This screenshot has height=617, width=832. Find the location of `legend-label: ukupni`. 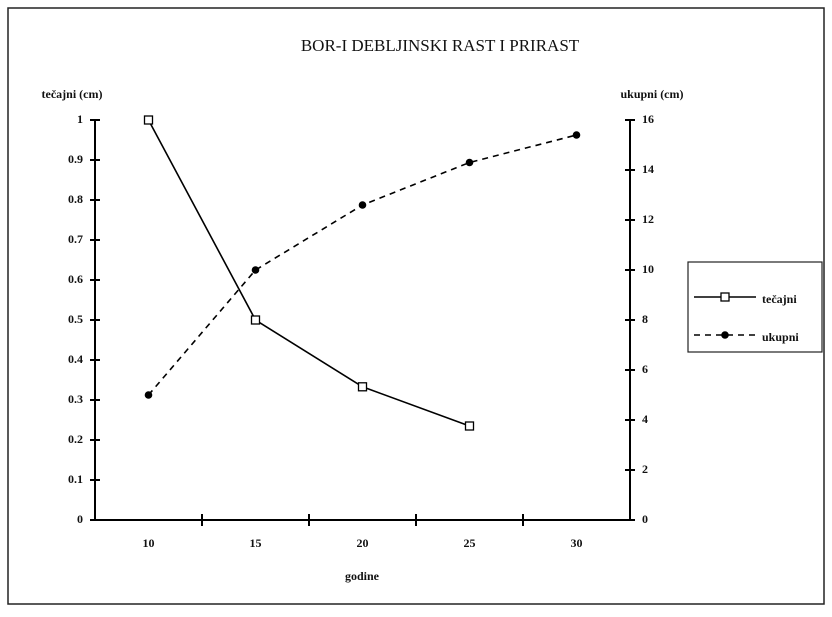

legend-label: ukupni is located at coordinates (780, 337).